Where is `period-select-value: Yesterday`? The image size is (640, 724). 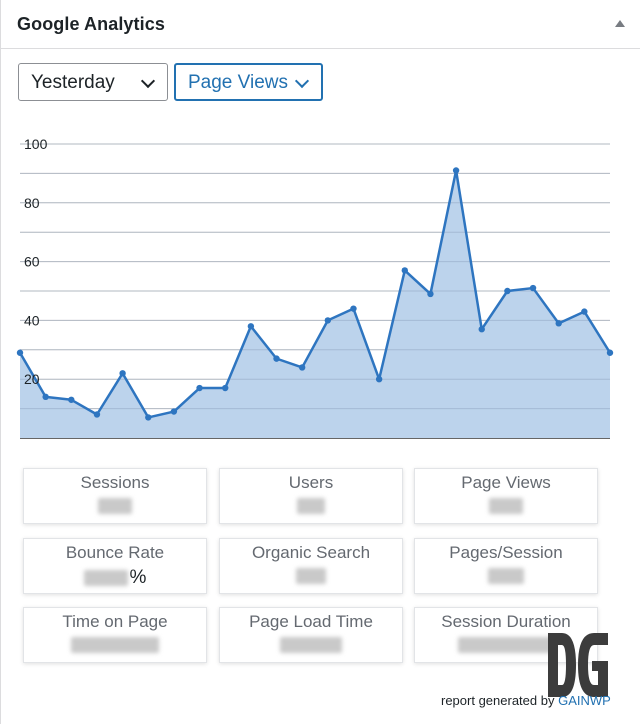
period-select-value: Yesterday is located at coordinates (73, 82).